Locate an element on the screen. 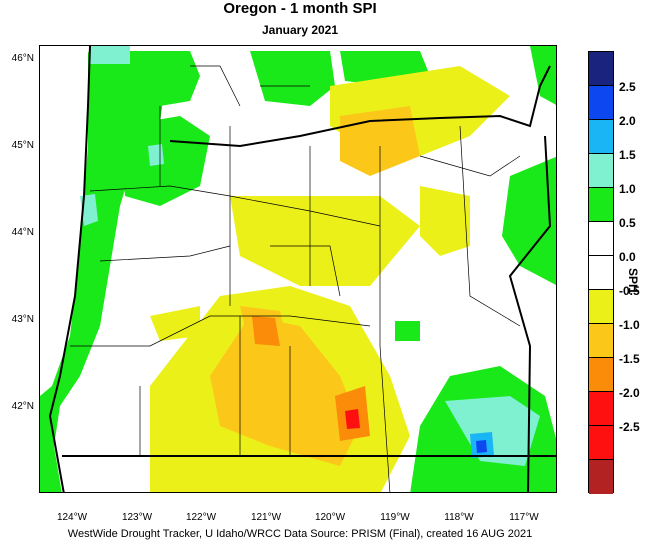  lon-tick-121: 121°W is located at coordinates (266, 517).